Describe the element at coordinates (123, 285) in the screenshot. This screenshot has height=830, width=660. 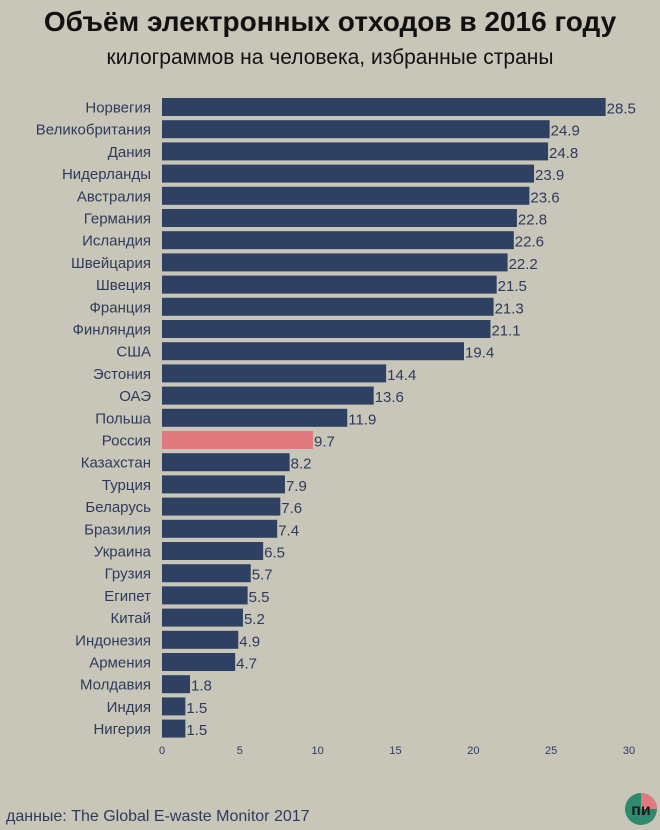
I see `category-label: Швеция` at that location.